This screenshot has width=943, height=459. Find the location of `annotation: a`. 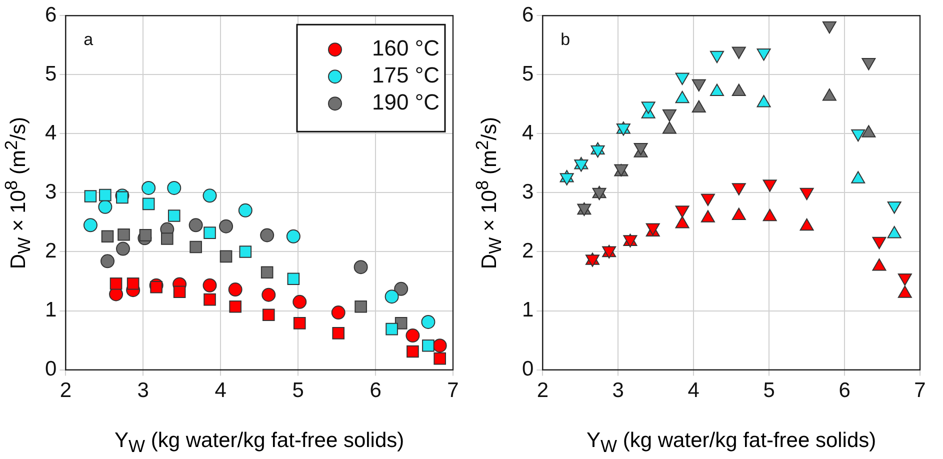

annotation: a is located at coordinates (89, 39).